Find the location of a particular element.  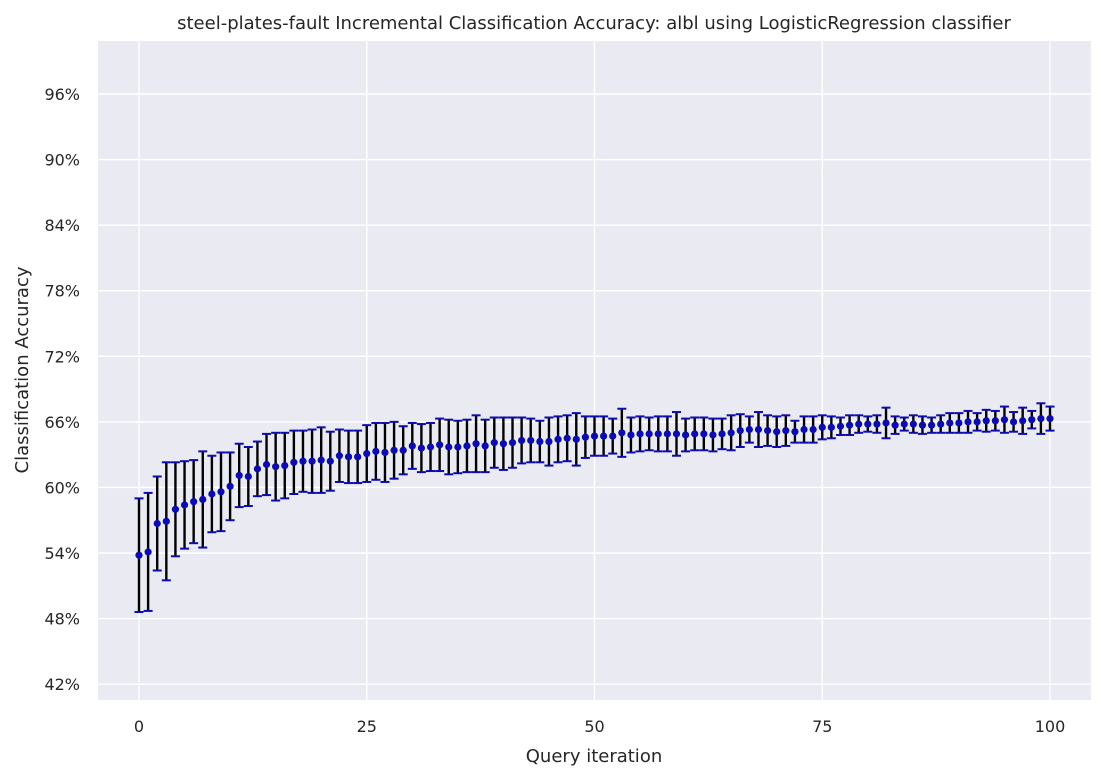

y-tick-label: 48% is located at coordinates (62, 619).